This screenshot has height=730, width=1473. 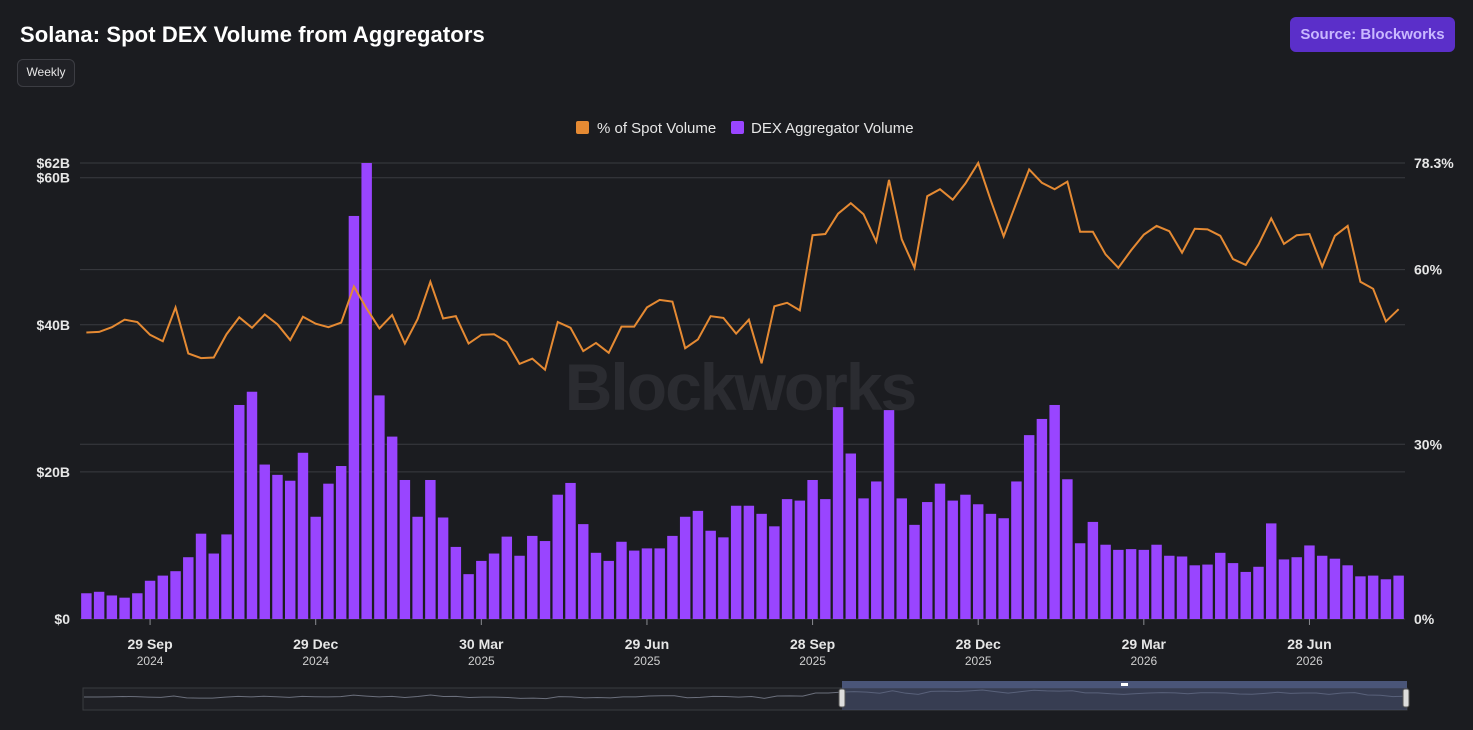 I want to click on range-navigator, so click(x=746, y=696).